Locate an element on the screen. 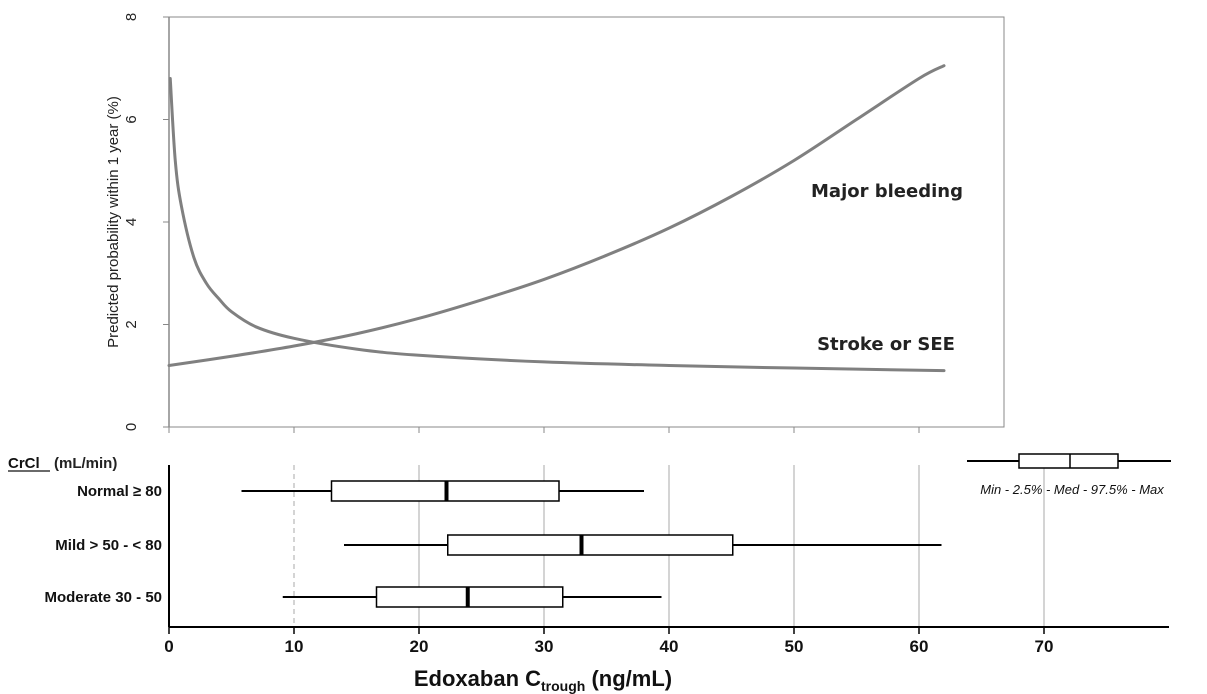 The width and height of the screenshot is (1207, 694). y-tick-label: 0 is located at coordinates (131, 427).